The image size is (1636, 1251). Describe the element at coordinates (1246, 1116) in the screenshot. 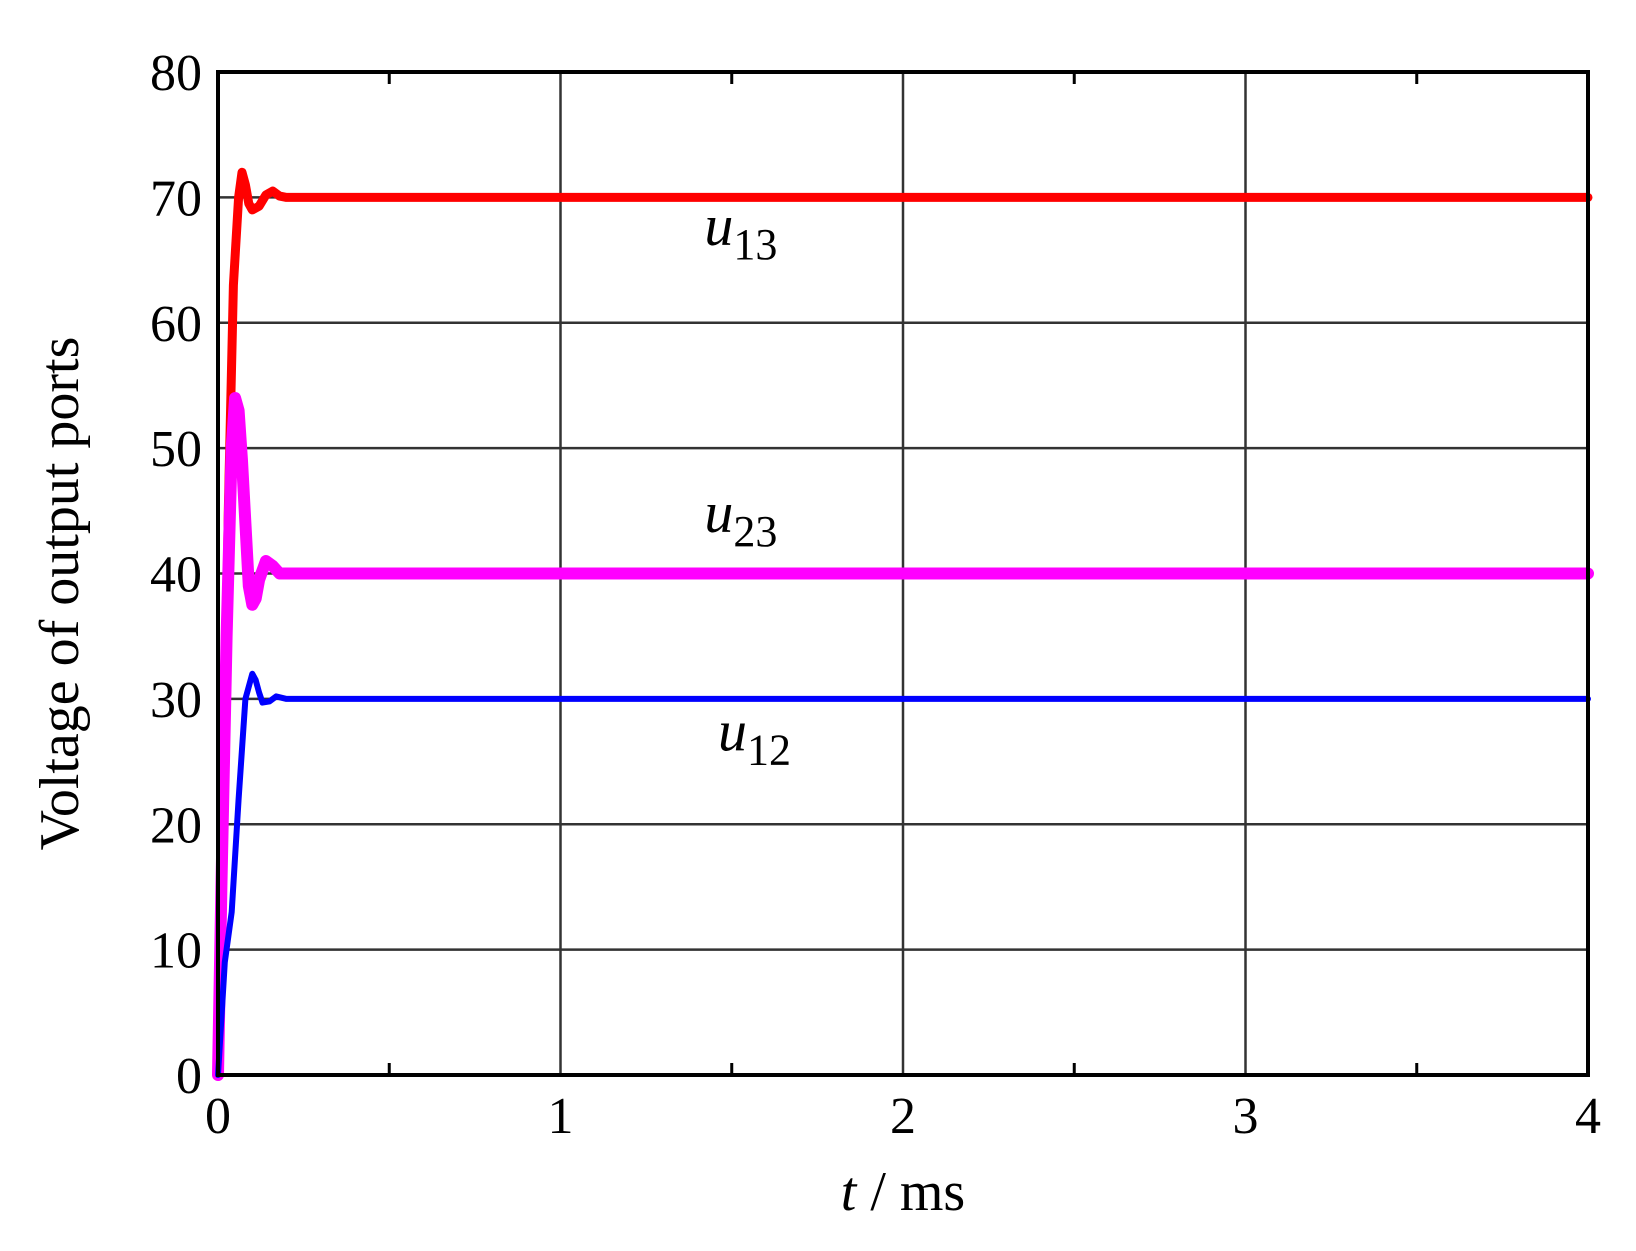

I see `x-tick-label: 3` at that location.